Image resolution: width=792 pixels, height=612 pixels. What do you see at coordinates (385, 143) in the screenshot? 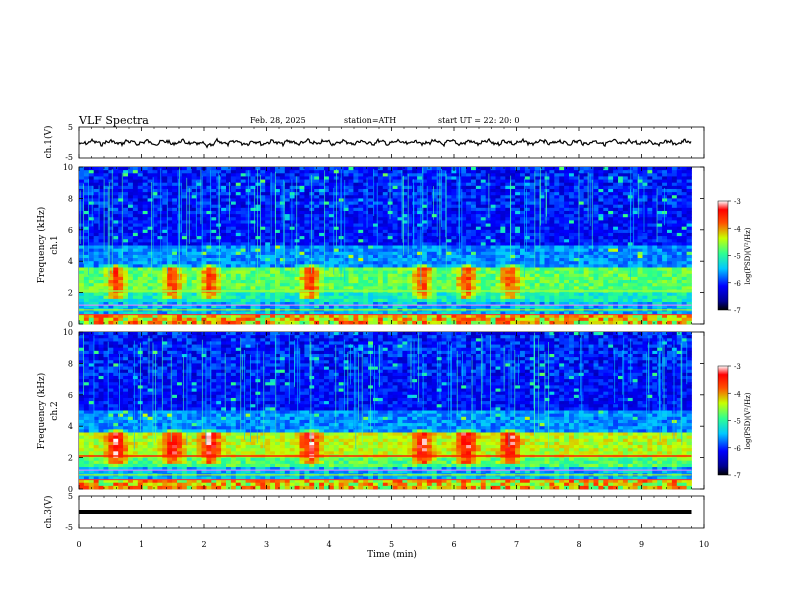
I see `ch1-waveform-trace` at bounding box center [385, 143].